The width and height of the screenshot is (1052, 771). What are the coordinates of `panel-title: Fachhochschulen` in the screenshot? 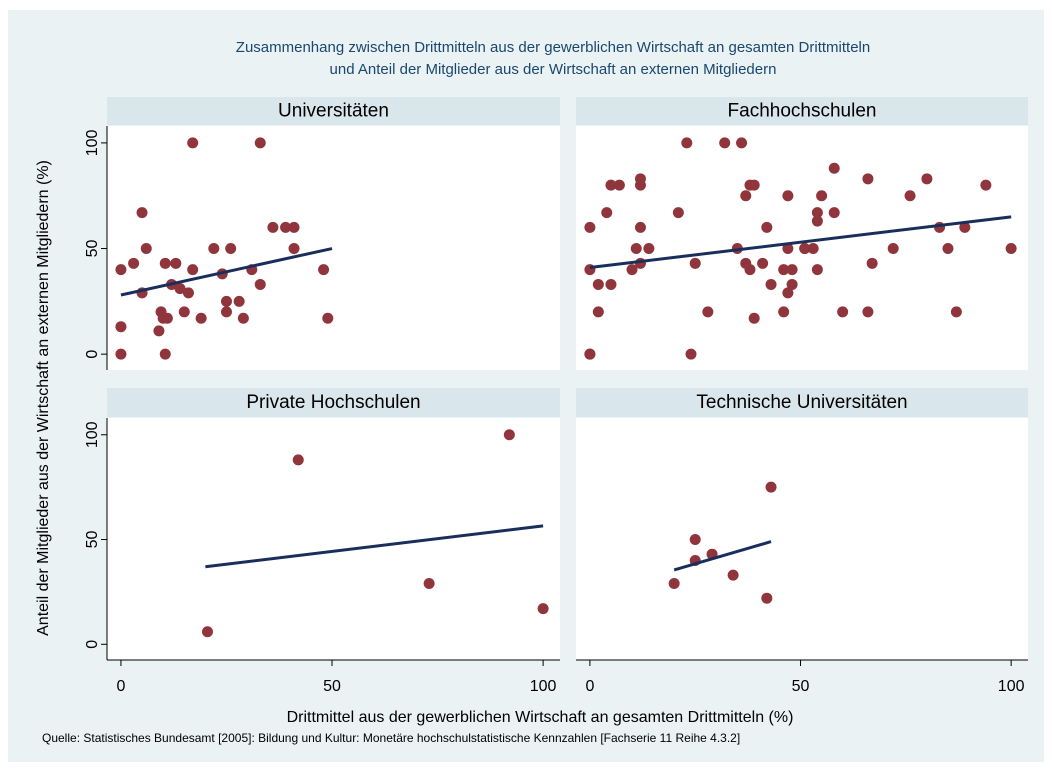 It's located at (802, 111).